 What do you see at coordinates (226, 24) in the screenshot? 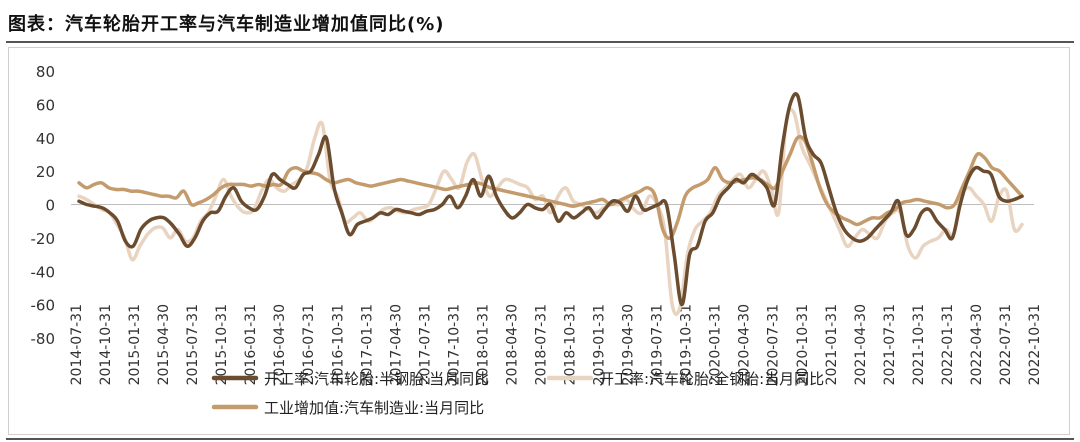
I see `chart-title: 图表：汽车轮胎开工率与汽车制造业增加值同比(%)` at bounding box center [226, 24].